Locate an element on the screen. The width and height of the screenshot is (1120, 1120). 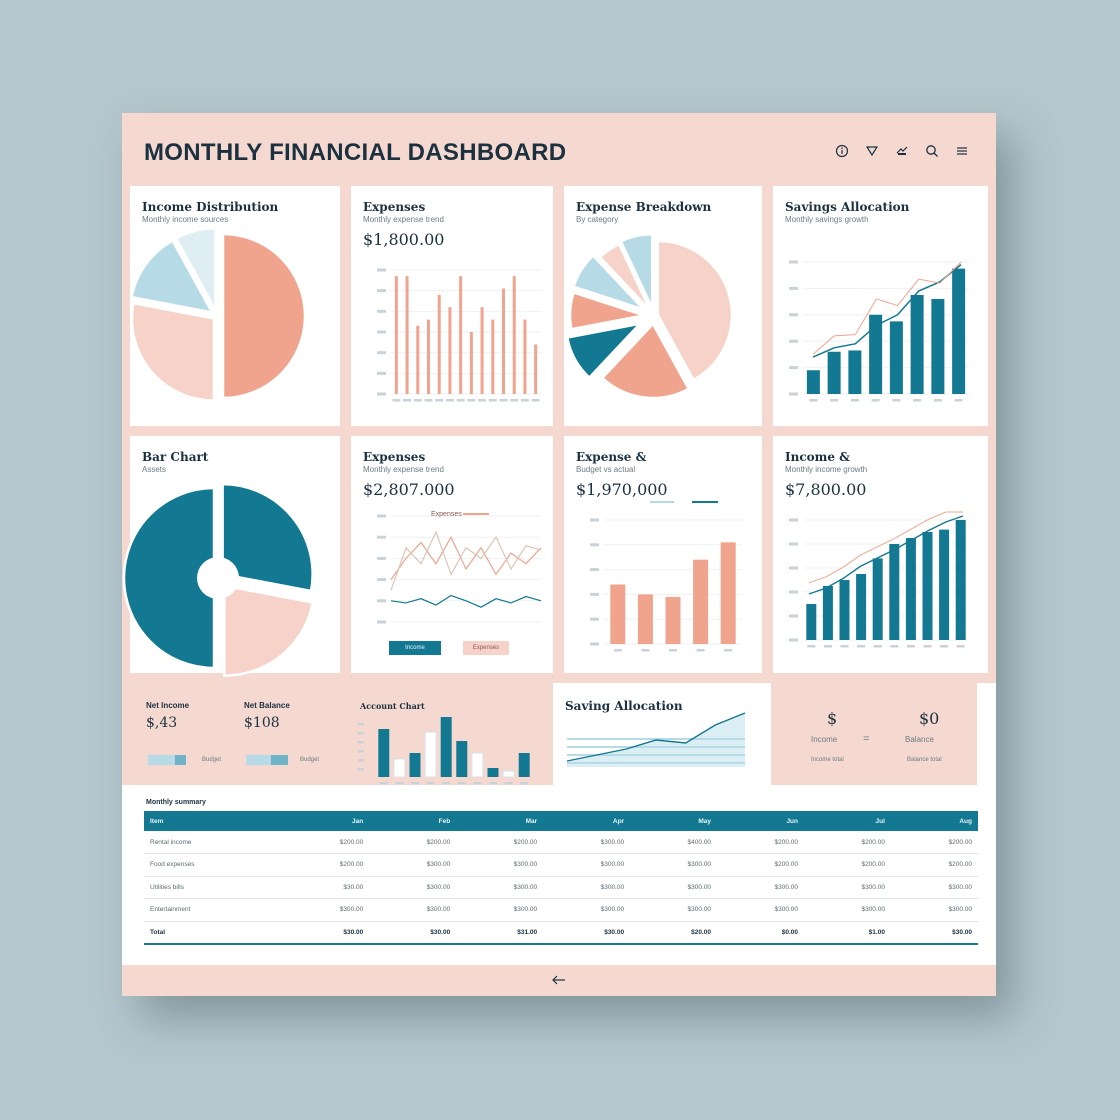
table-cell: $0.00 is located at coordinates (760, 933).